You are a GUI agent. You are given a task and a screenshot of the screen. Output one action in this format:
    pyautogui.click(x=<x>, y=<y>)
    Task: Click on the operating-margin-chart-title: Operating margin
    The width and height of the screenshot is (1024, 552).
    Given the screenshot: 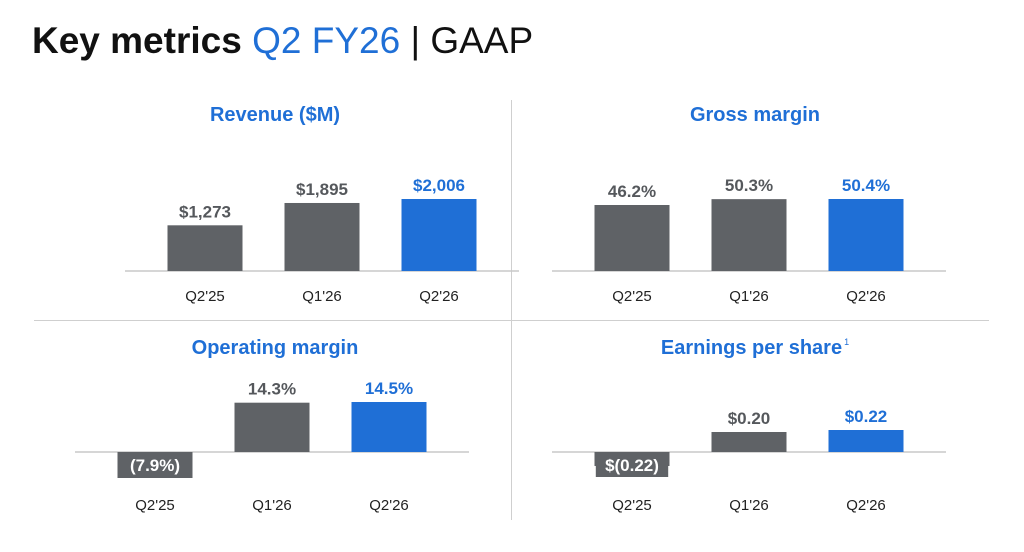 What is the action you would take?
    pyautogui.click(x=275, y=348)
    